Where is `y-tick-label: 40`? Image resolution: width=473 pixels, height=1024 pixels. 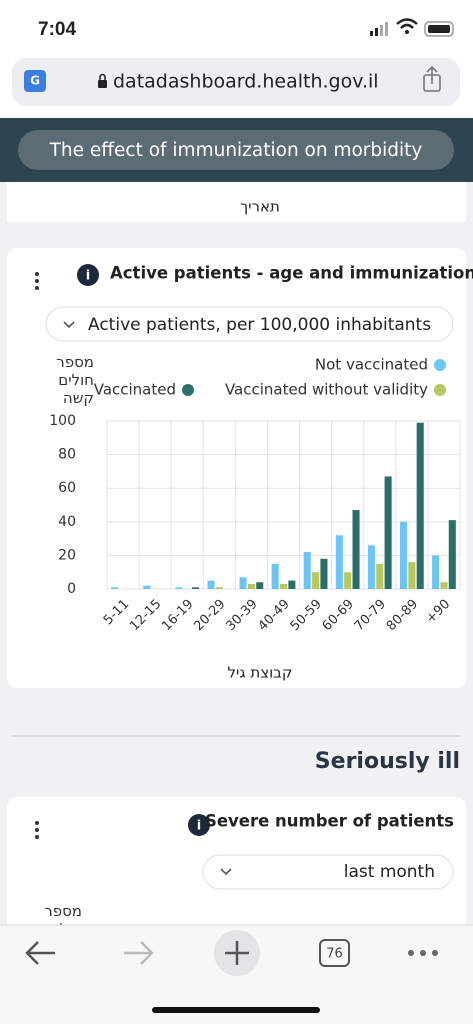
y-tick-label: 40 is located at coordinates (67, 522).